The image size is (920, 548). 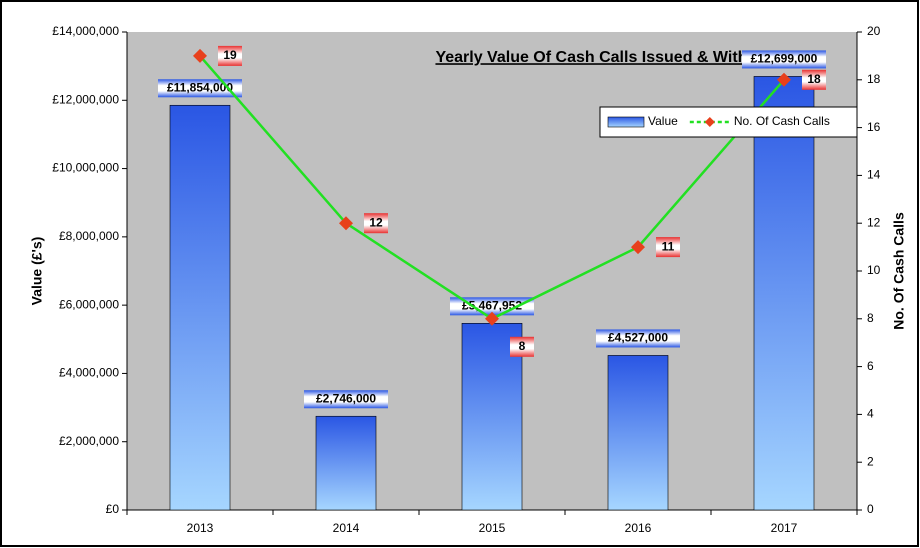 I want to click on x-tick-label: 2017, so click(x=784, y=528).